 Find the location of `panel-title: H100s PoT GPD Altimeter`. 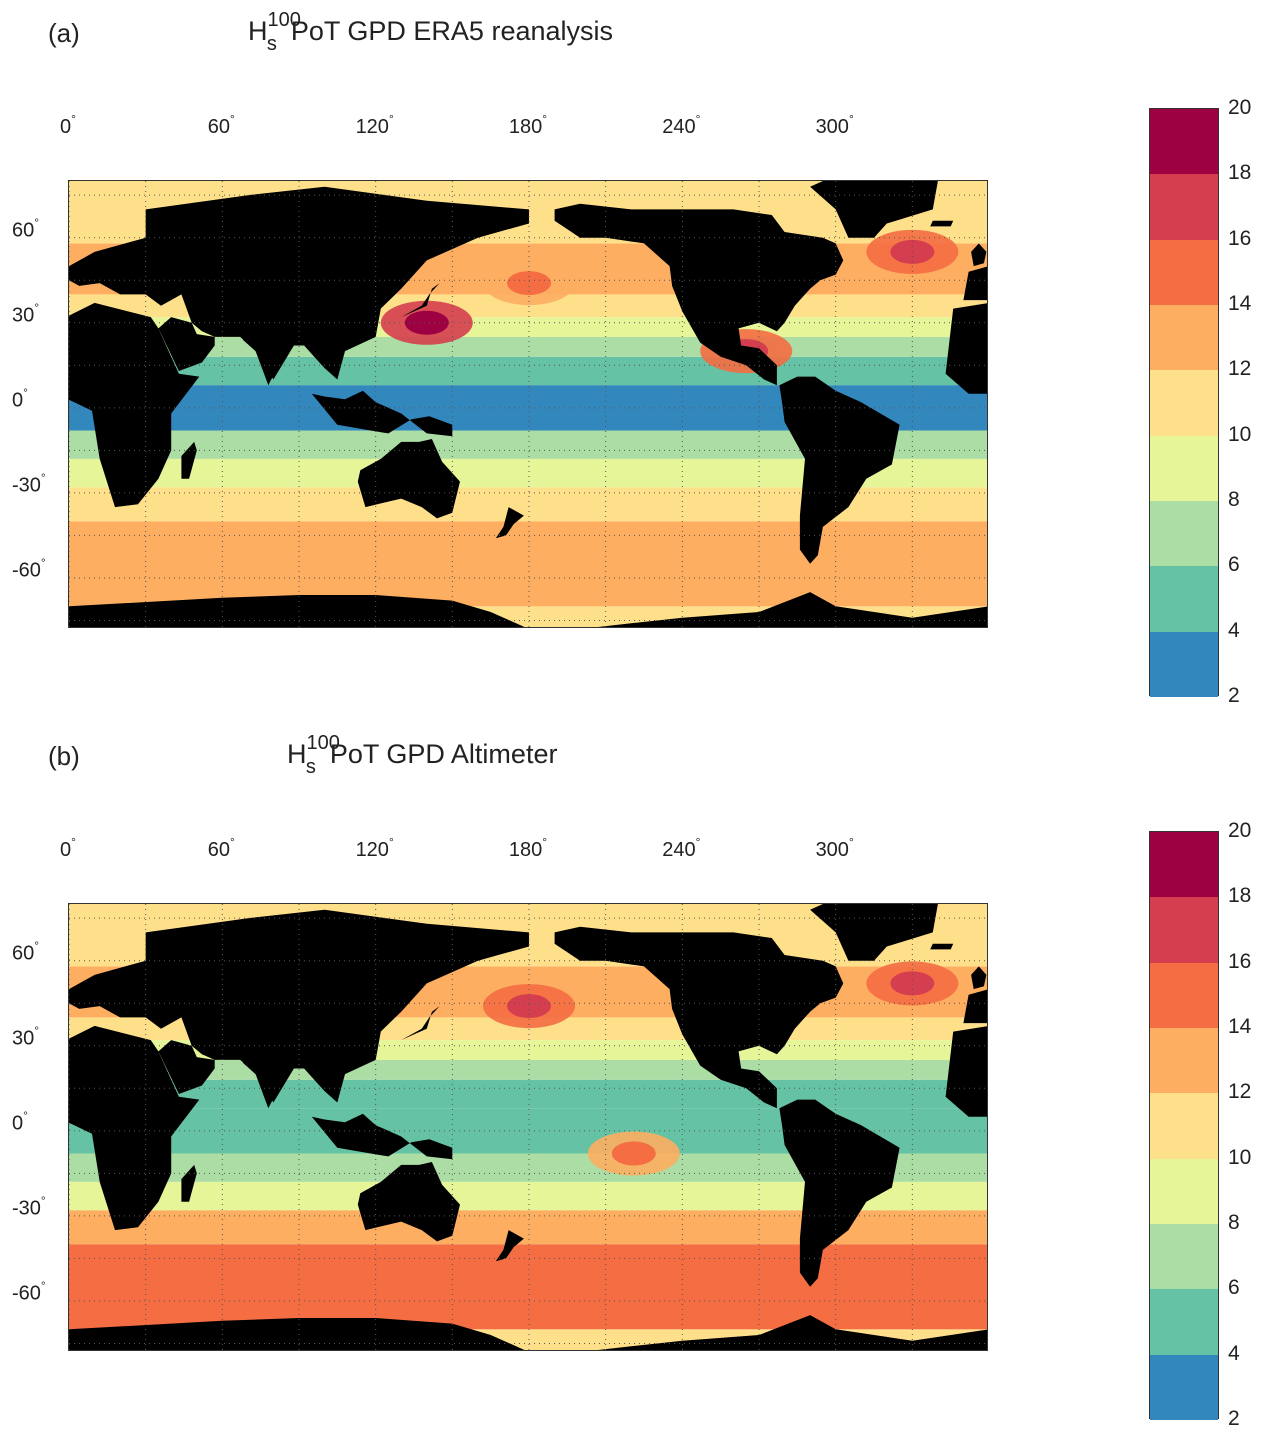

panel-title: H100s PoT GPD Altimeter is located at coordinates (422, 755).